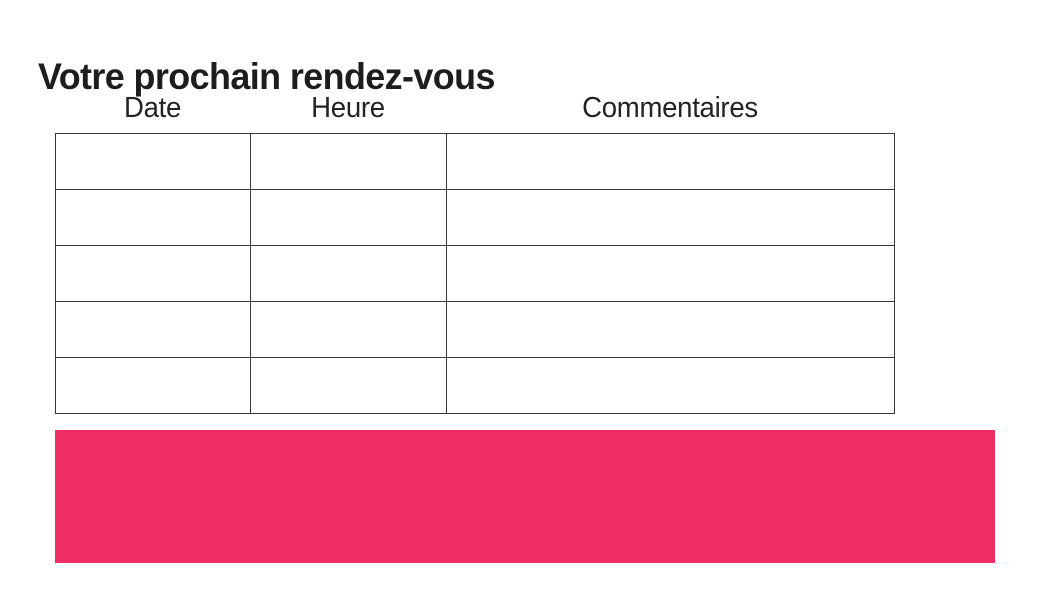  Describe the element at coordinates (266, 76) in the screenshot. I see `page-title: Votre prochain rendez-vous` at that location.